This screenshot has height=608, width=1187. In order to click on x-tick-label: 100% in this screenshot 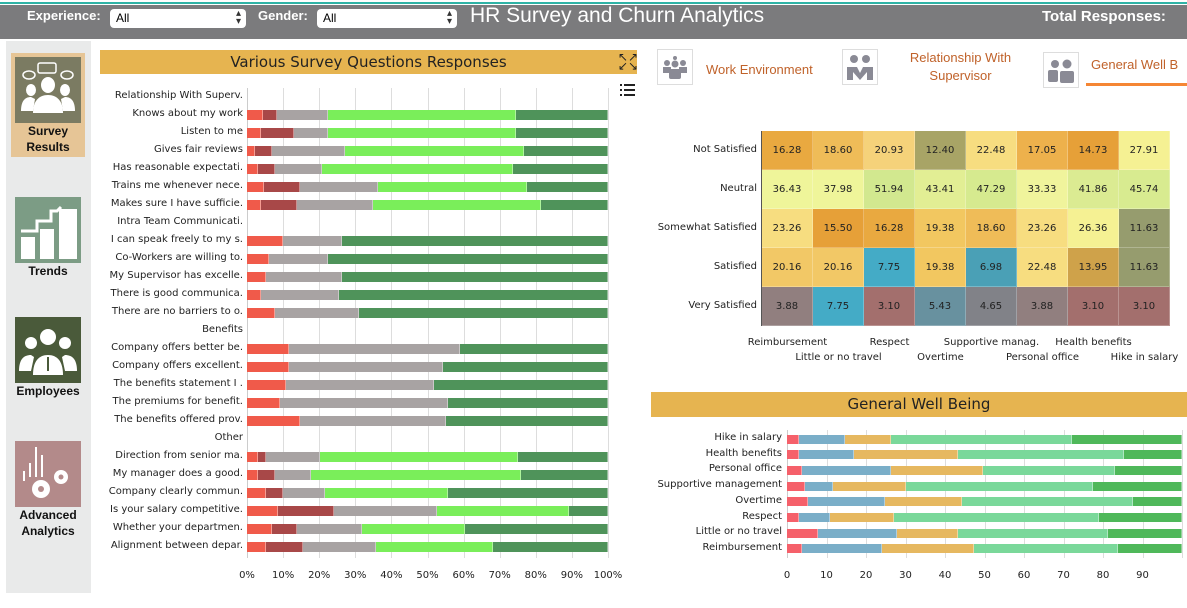, I will do `click(608, 575)`.